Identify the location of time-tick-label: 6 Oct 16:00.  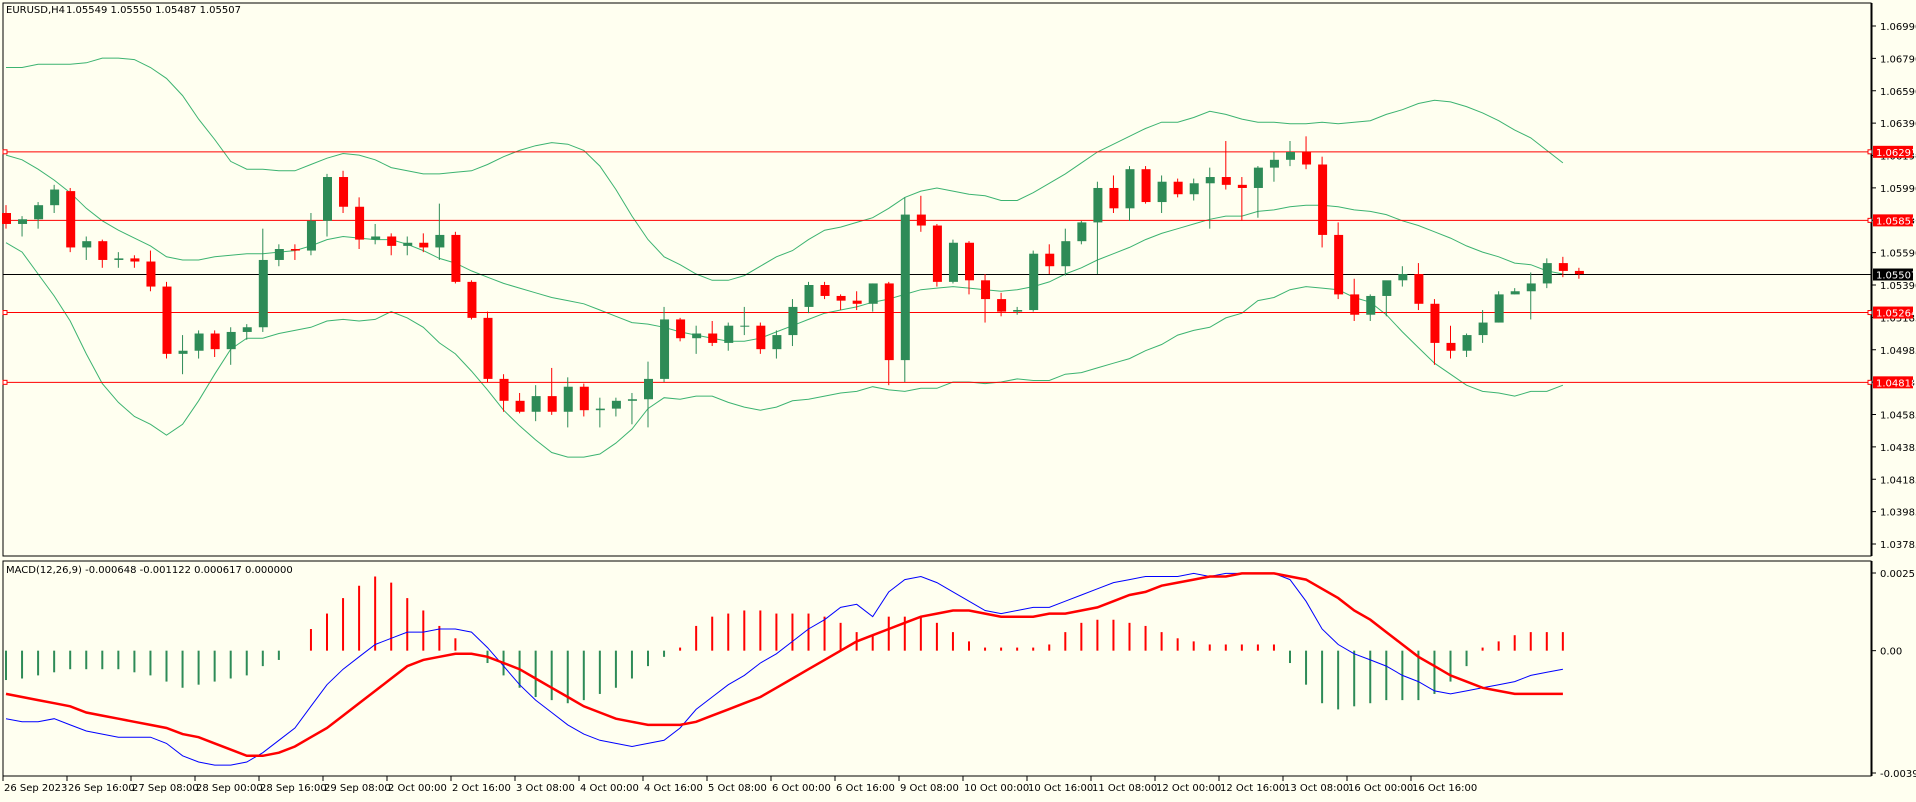
(865, 788).